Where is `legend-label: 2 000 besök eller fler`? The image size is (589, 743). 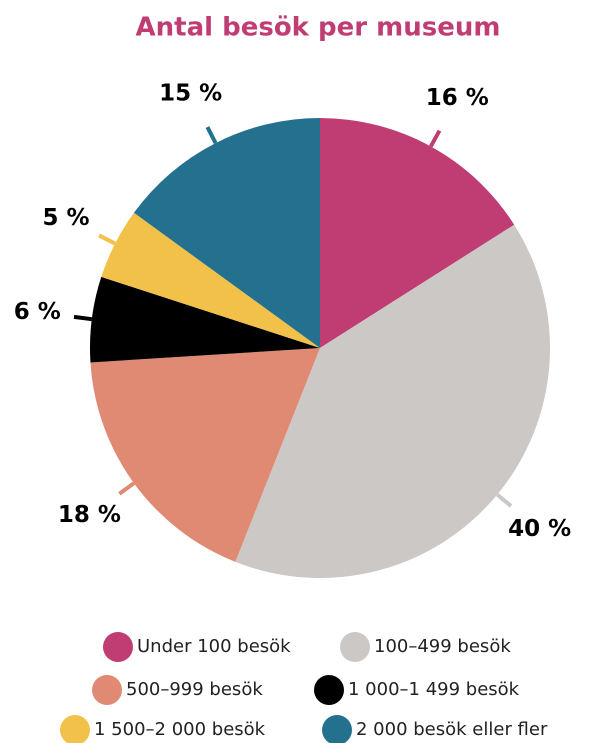 legend-label: 2 000 besök eller fler is located at coordinates (452, 729).